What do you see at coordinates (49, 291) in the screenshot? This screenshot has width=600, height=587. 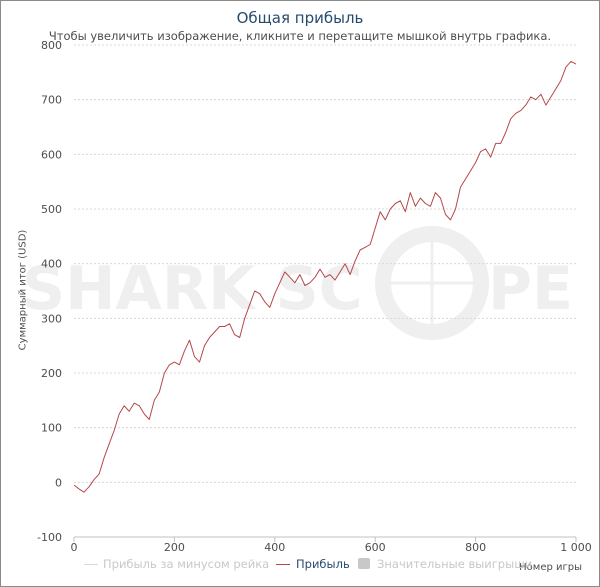 I see `y-axis-ticks: -100 0 100 200 300 400 500 600 700 800` at bounding box center [49, 291].